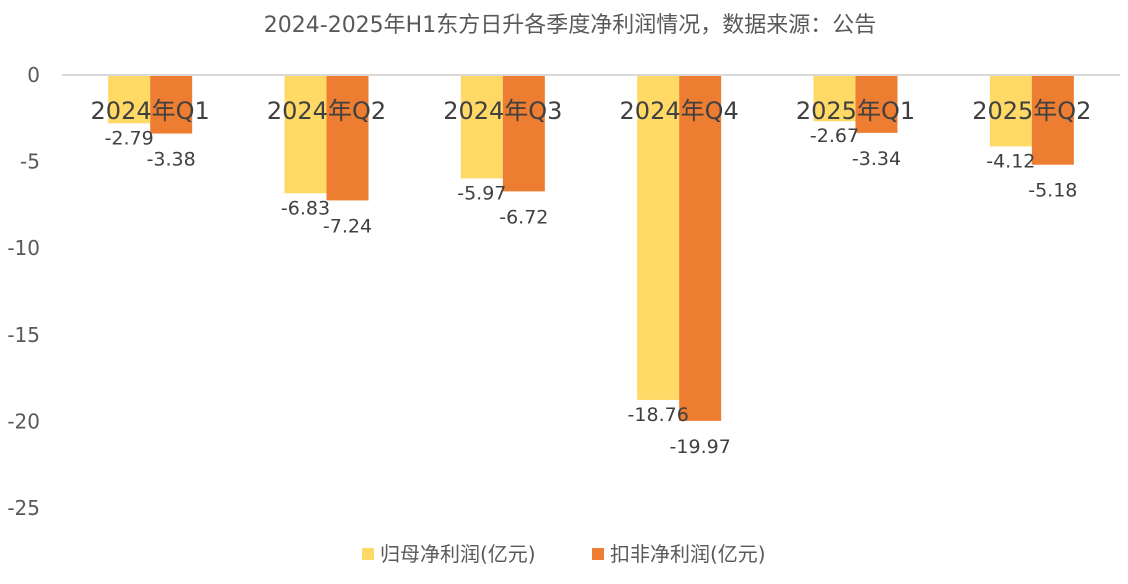 The height and width of the screenshot is (584, 1128). What do you see at coordinates (23, 421) in the screenshot?
I see `y-tick-label: -20` at bounding box center [23, 421].